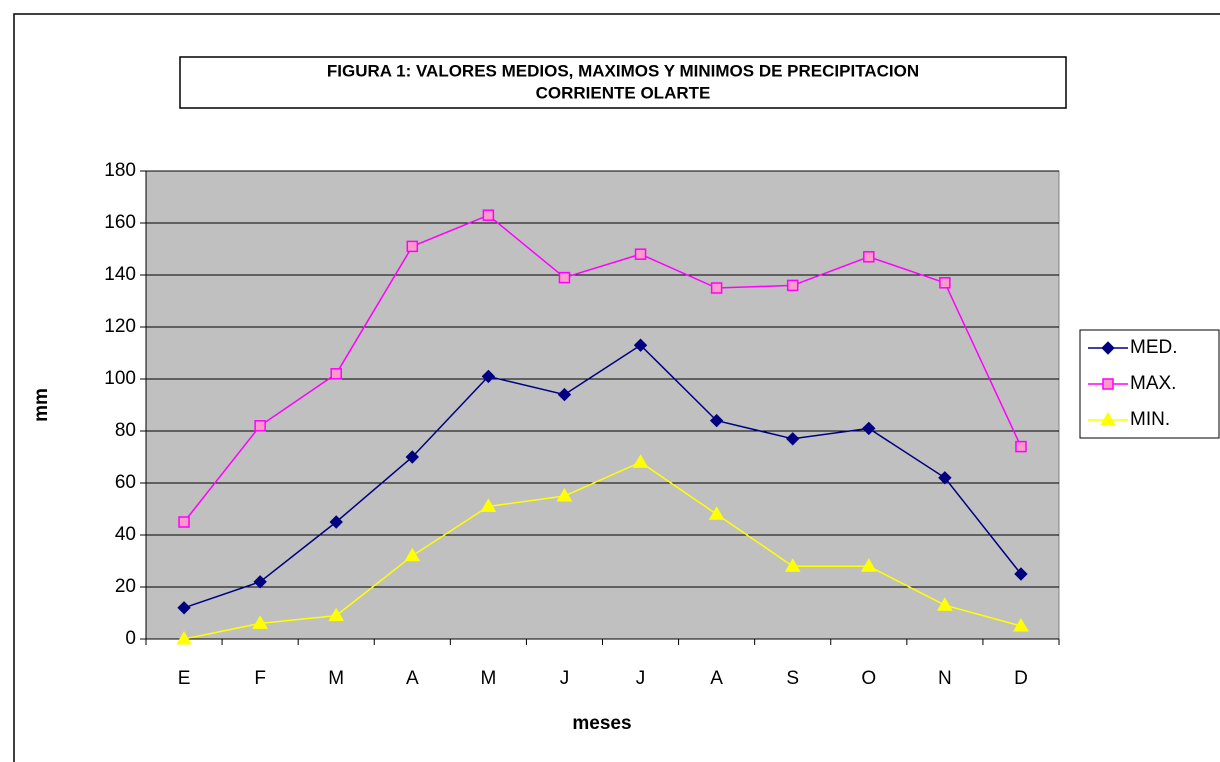  I want to click on y-tick-label: 40, so click(125, 534).